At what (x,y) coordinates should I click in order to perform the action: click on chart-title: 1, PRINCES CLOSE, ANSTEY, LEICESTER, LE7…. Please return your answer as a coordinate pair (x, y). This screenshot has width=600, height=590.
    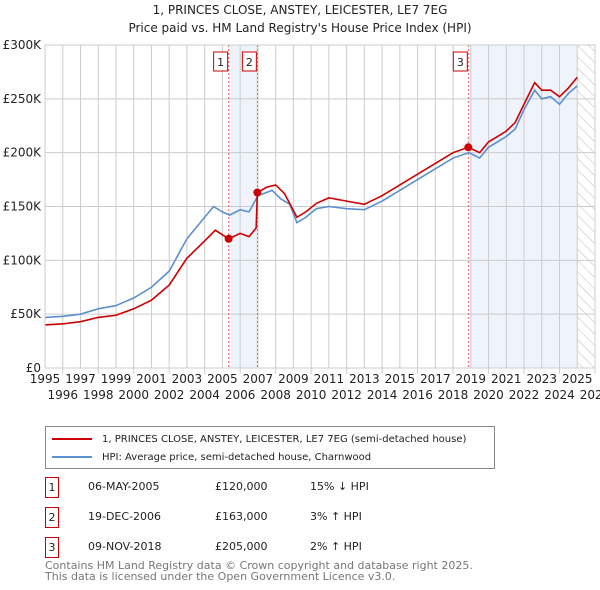
    Looking at the image, I should click on (300, 10).